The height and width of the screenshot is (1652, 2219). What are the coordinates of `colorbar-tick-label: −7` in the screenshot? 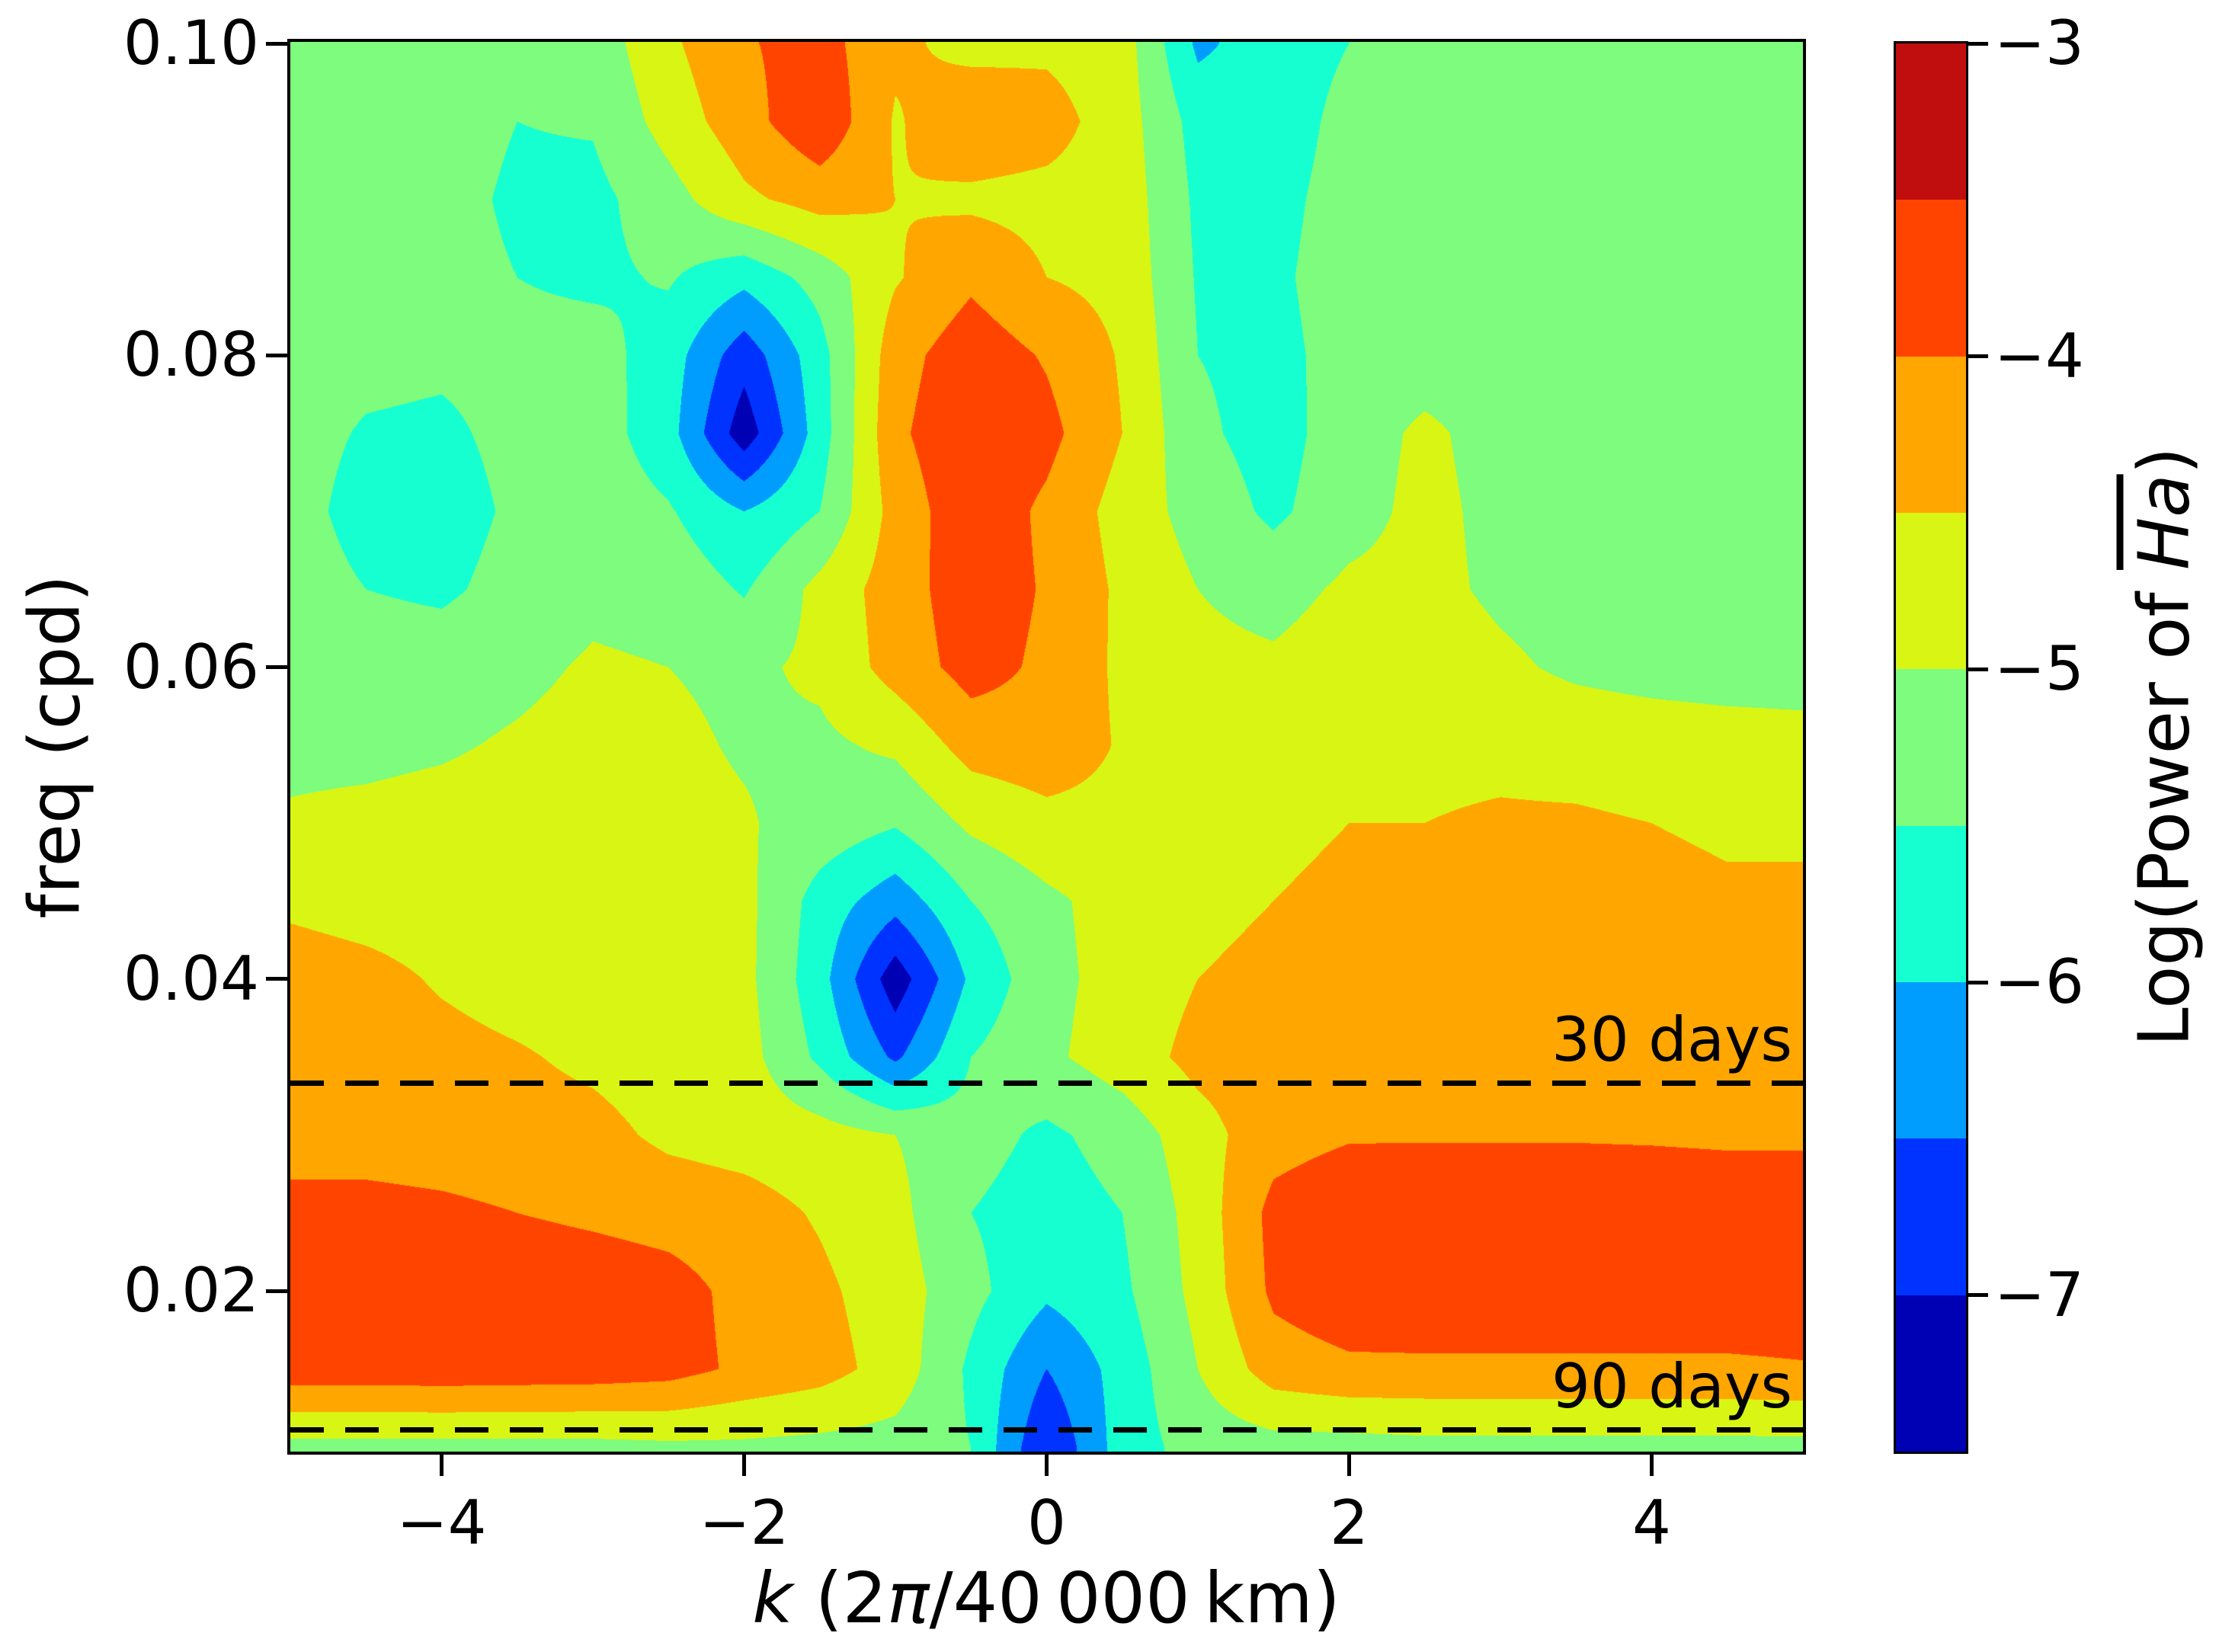 It's located at (2039, 1294).